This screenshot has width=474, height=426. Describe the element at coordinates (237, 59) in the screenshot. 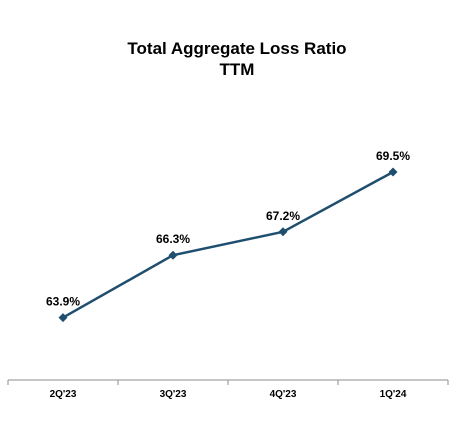

I see `chart-title: Total Aggregate Loss Ratio TTM` at that location.